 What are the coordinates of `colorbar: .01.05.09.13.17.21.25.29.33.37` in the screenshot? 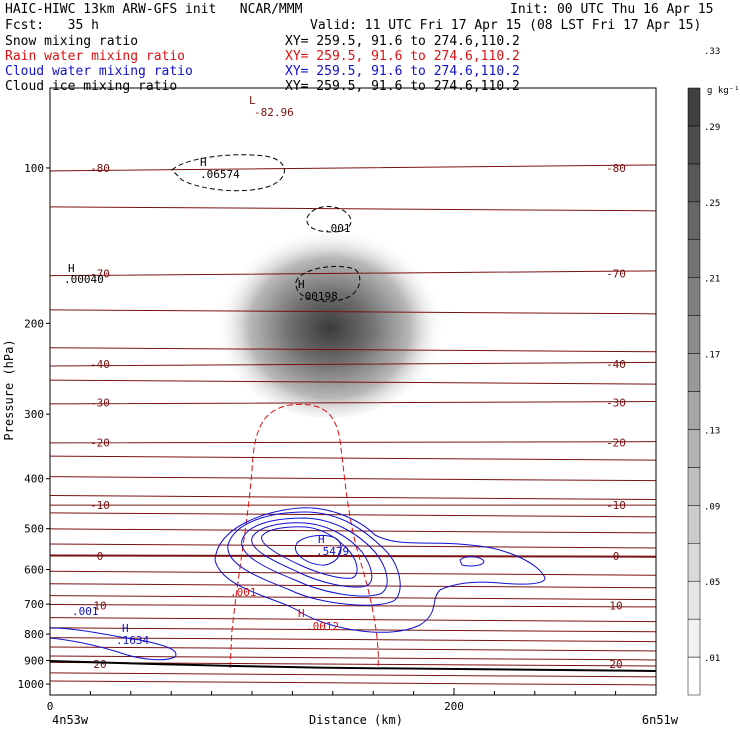 It's located at (703, 371).